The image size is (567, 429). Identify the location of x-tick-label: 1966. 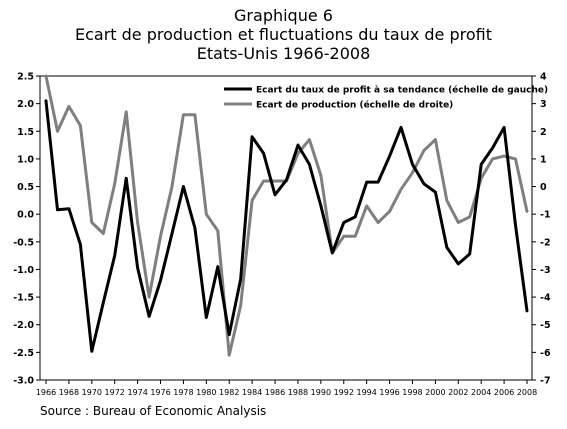
(46, 392).